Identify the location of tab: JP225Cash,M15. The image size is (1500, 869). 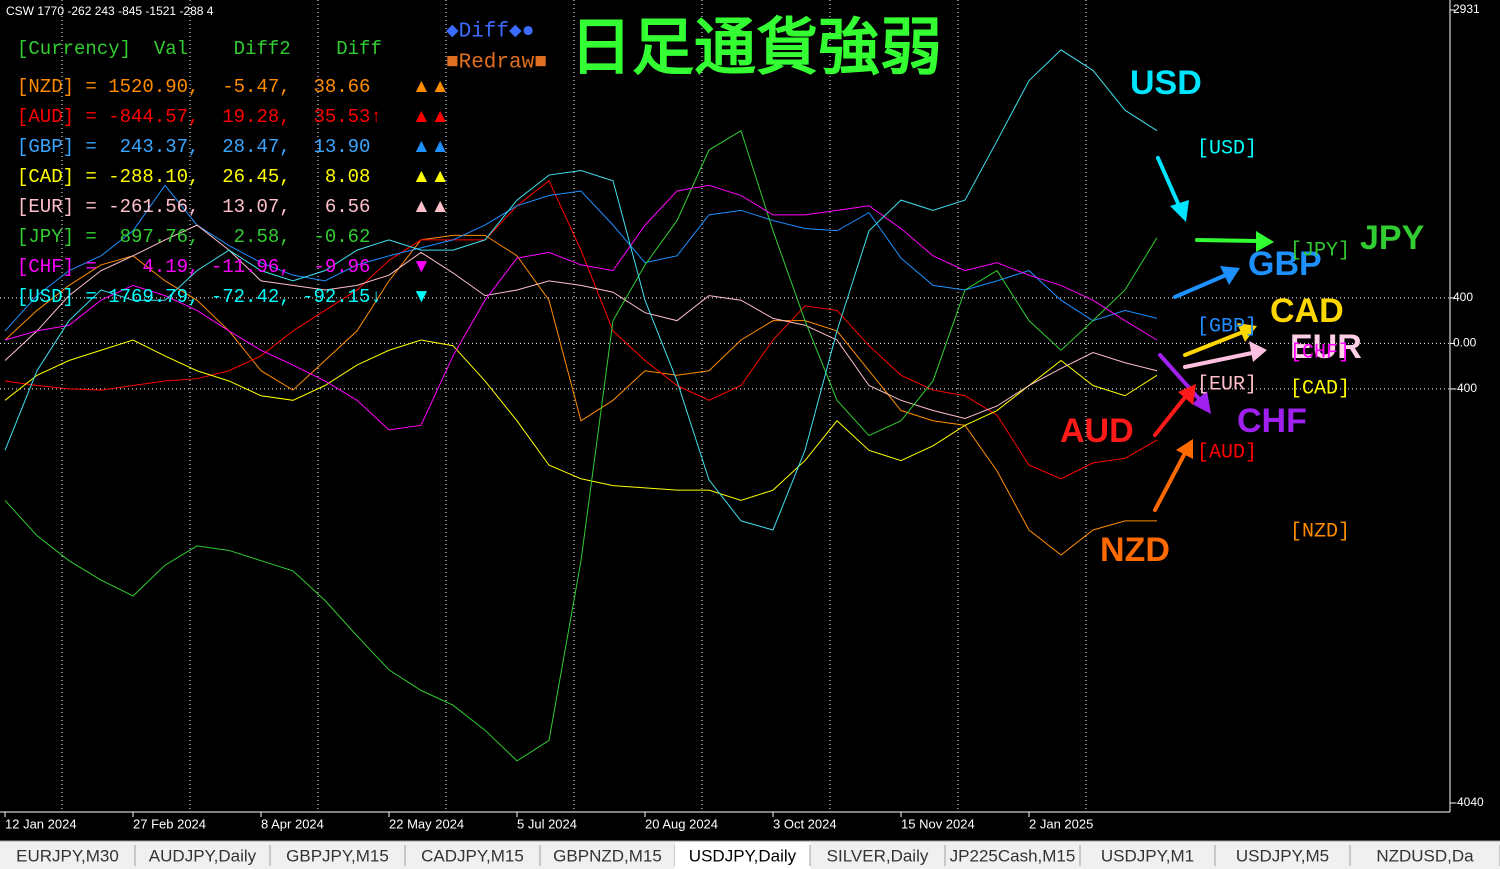
(1013, 855).